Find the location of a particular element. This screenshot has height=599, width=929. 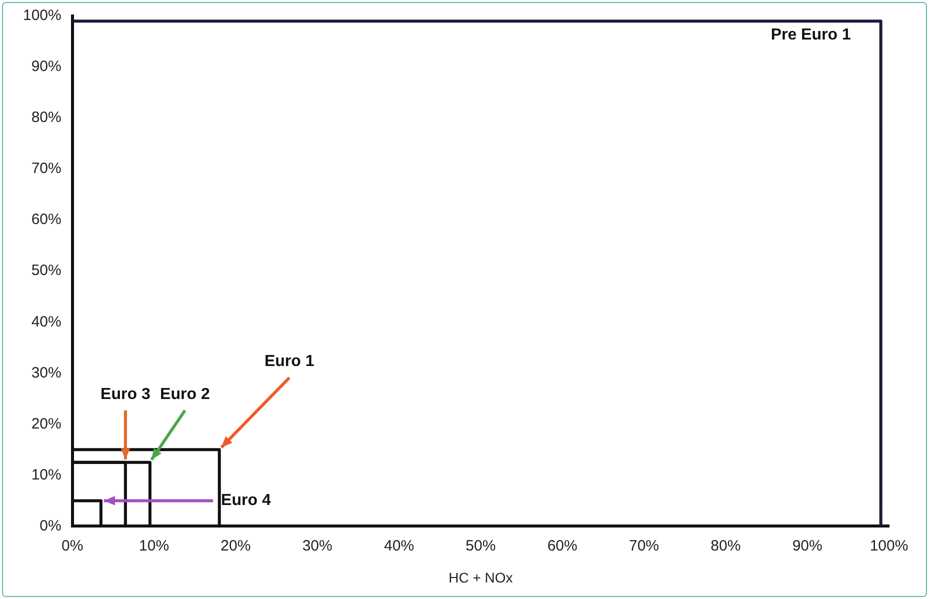

annotation: Euro 4 is located at coordinates (246, 501).